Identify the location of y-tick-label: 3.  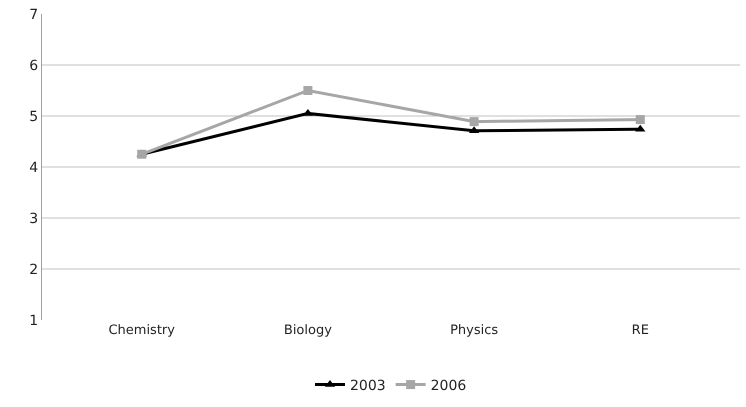
(33, 218).